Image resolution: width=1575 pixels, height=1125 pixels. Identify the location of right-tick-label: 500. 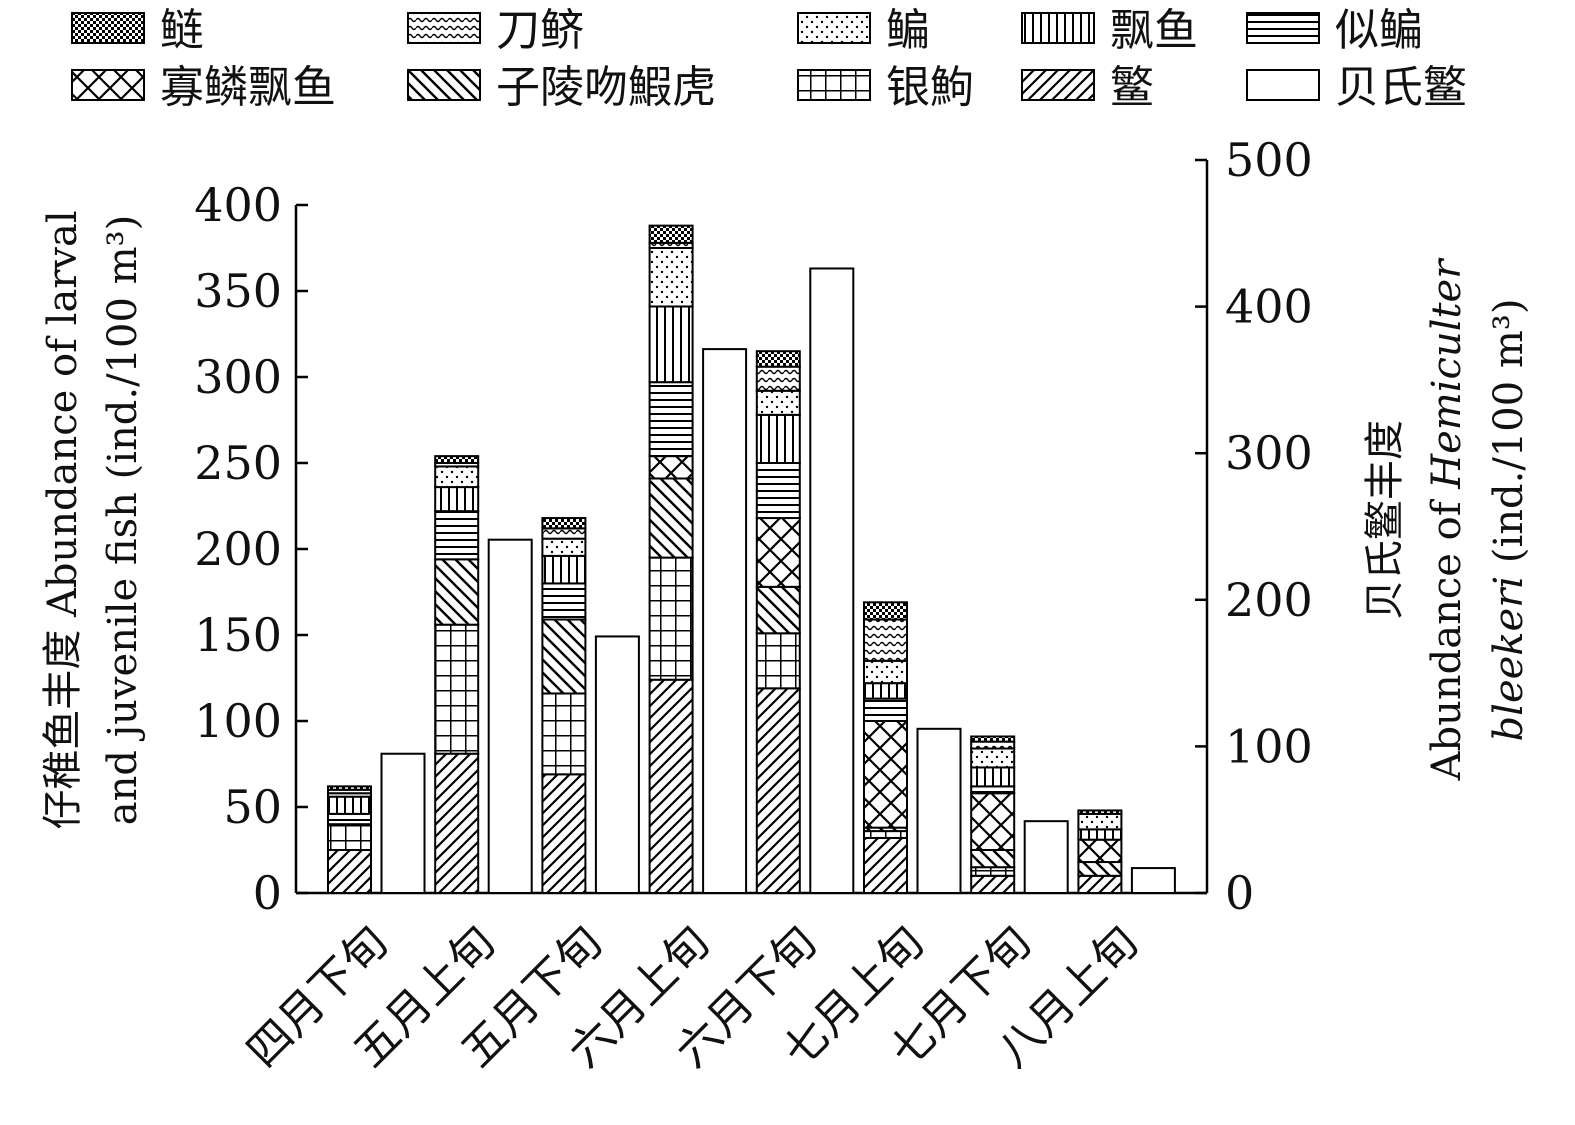
(1269, 160).